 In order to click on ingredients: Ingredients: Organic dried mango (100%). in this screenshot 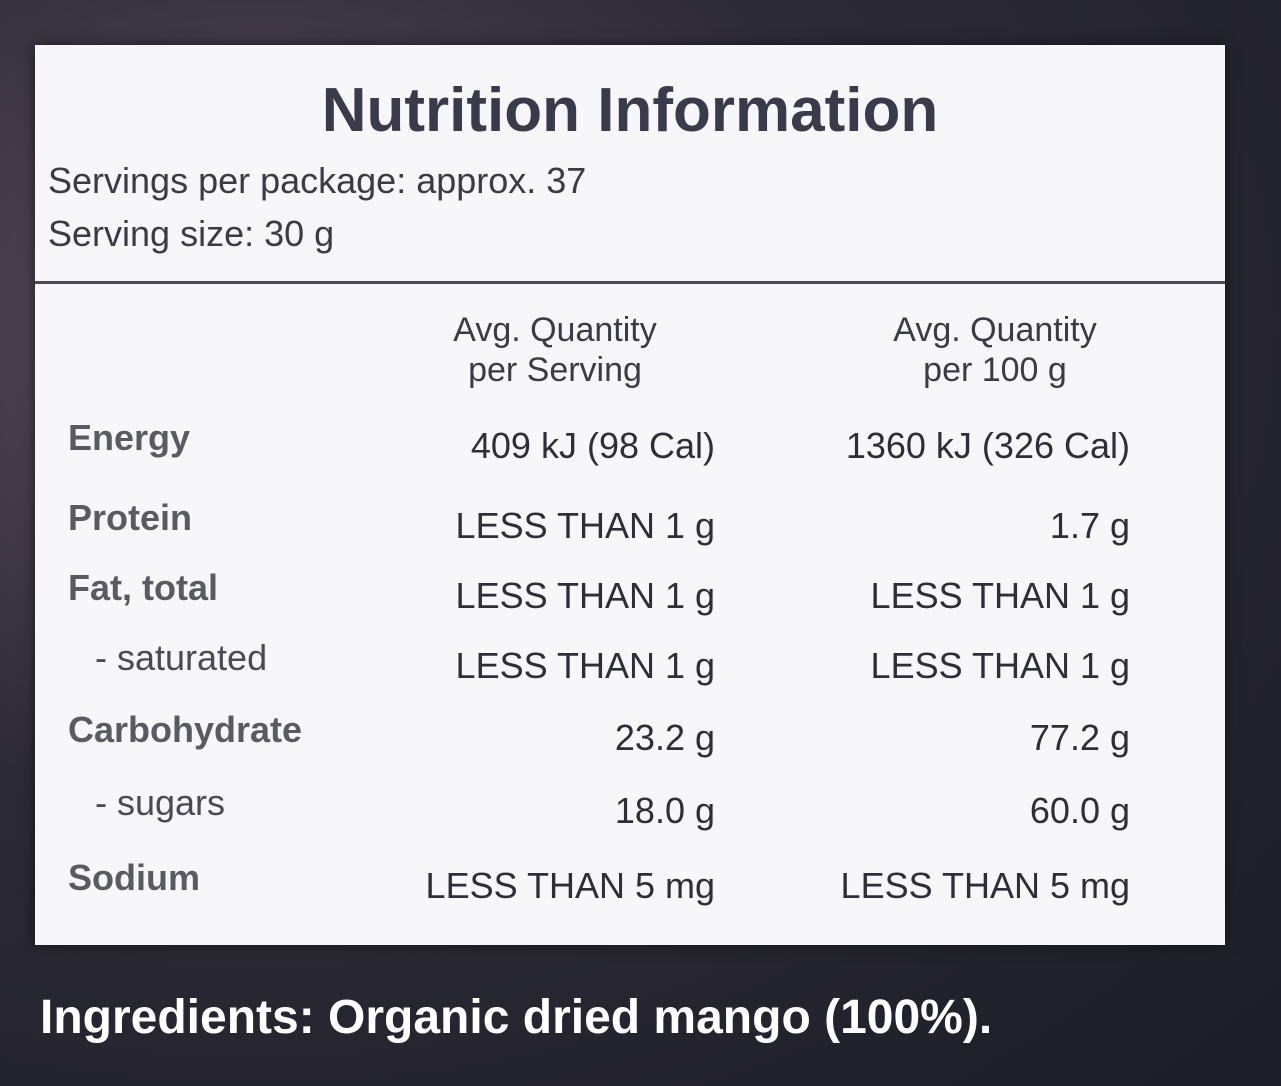, I will do `click(516, 1017)`.